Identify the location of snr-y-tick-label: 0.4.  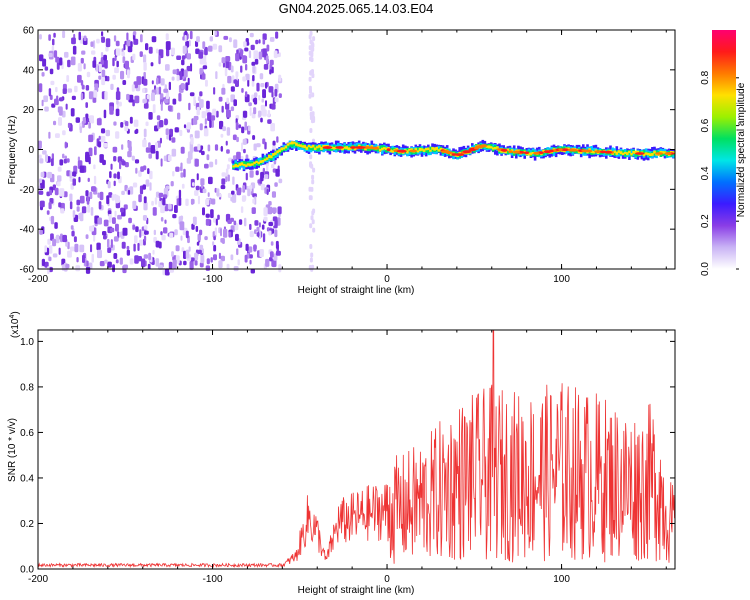
(27, 478).